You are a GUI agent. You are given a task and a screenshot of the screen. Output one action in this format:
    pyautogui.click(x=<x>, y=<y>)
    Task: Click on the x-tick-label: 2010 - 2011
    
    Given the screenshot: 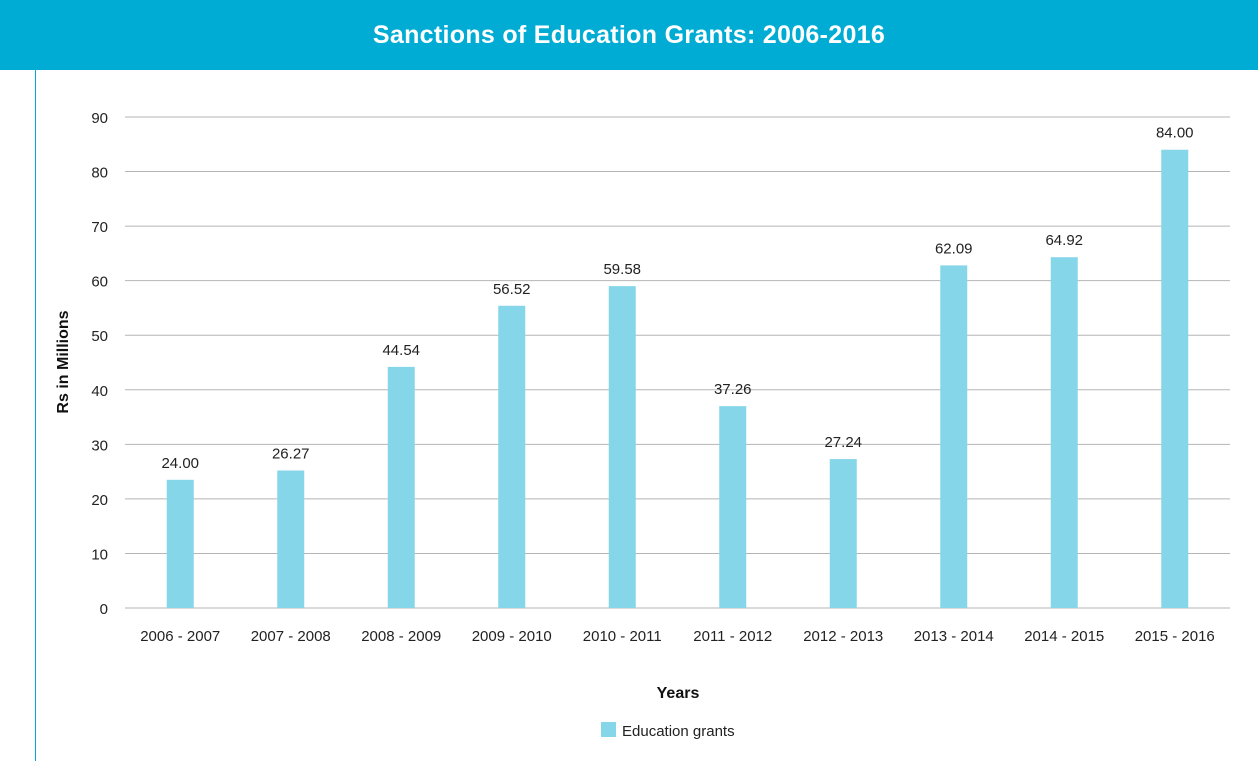 What is the action you would take?
    pyautogui.click(x=622, y=636)
    